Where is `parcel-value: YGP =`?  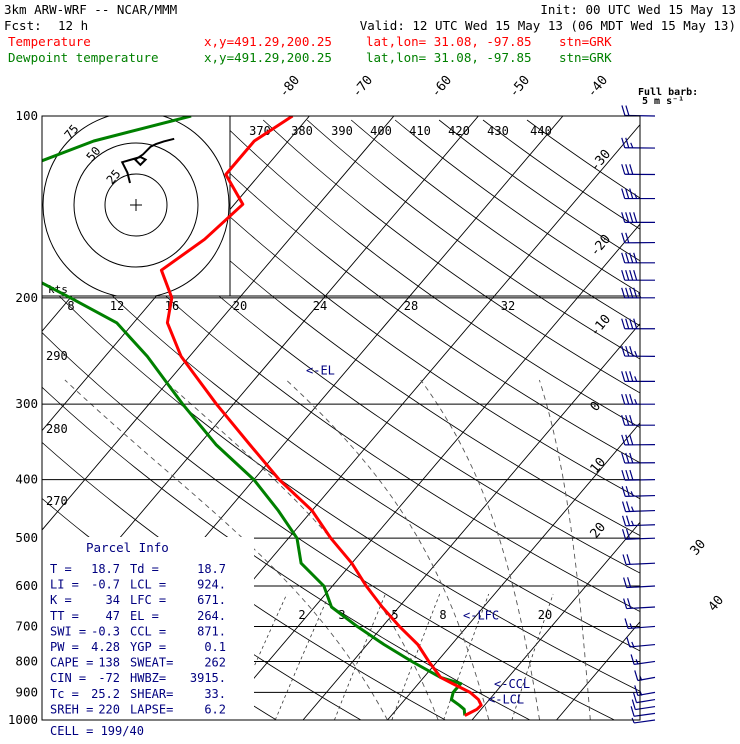
parcel-value: YGP = is located at coordinates (148, 647).